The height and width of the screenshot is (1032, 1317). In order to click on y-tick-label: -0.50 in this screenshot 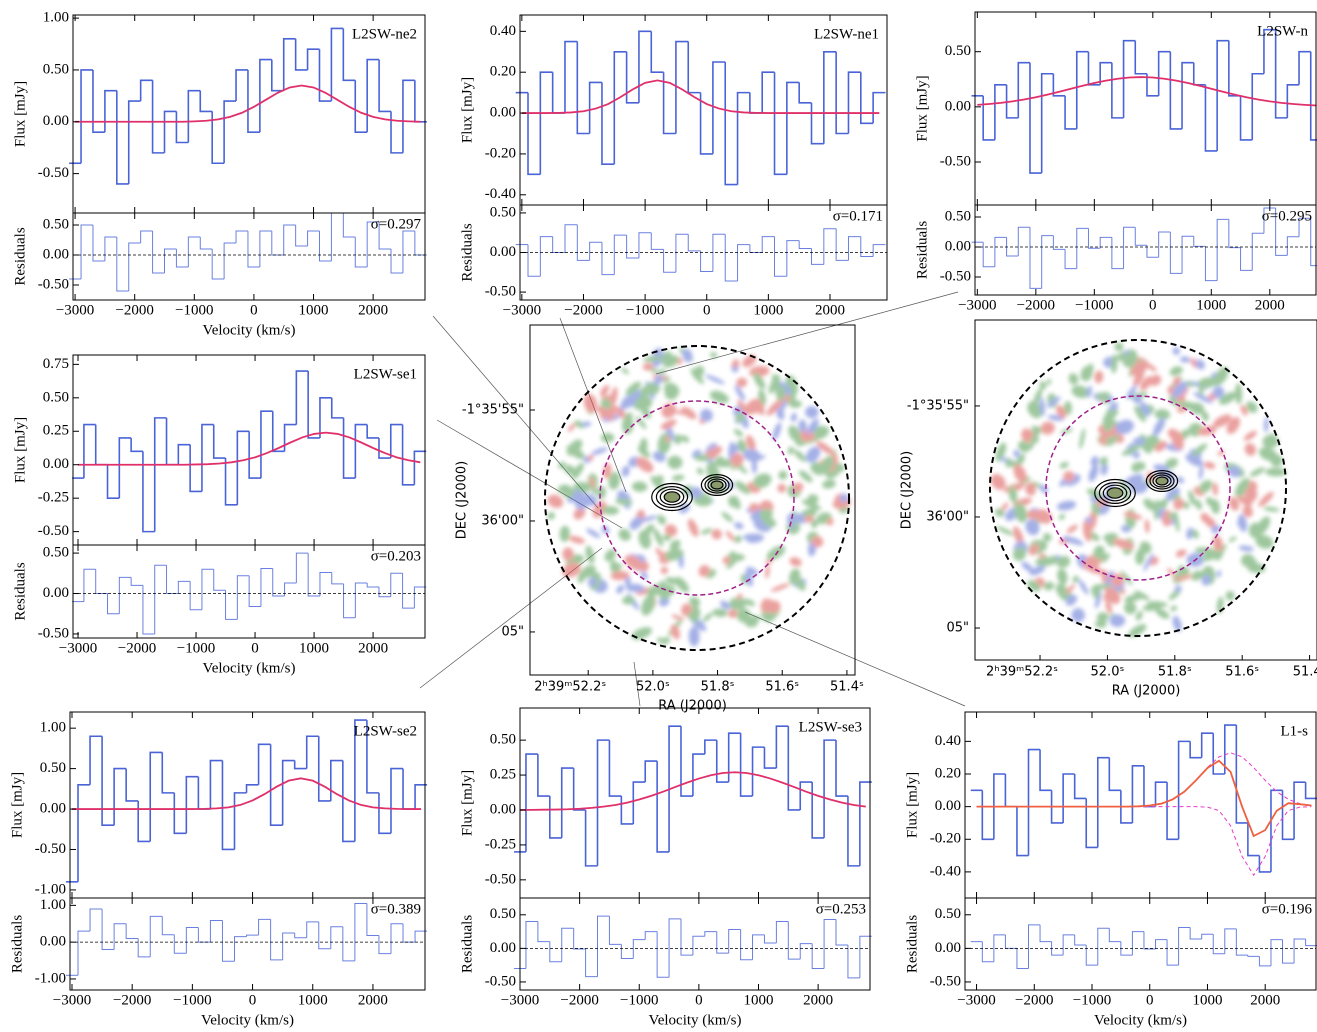, I will do `click(53, 531)`.